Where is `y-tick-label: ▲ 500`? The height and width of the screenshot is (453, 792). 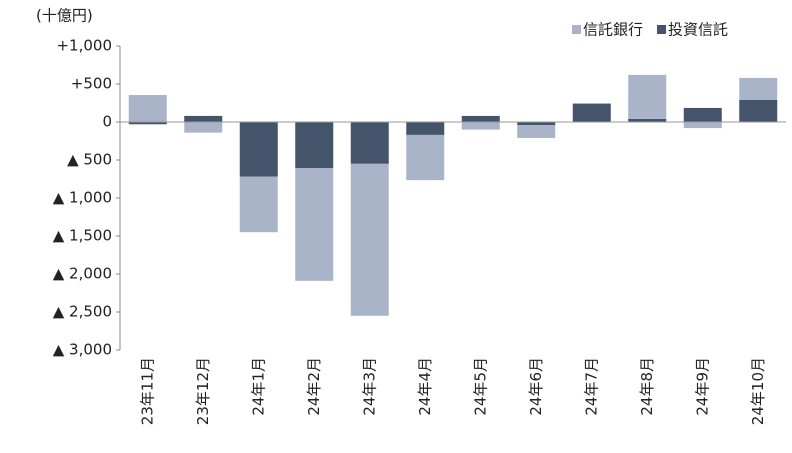
y-tick-label: ▲ 500 is located at coordinates (89, 160).